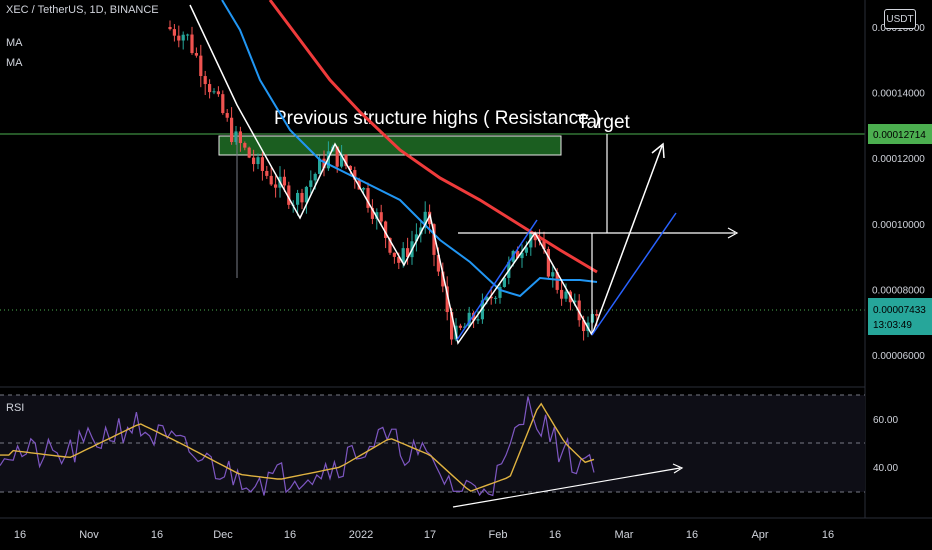 Image resolution: width=932 pixels, height=550 pixels. What do you see at coordinates (14, 63) in the screenshot?
I see `ma-legend-2: MA` at bounding box center [14, 63].